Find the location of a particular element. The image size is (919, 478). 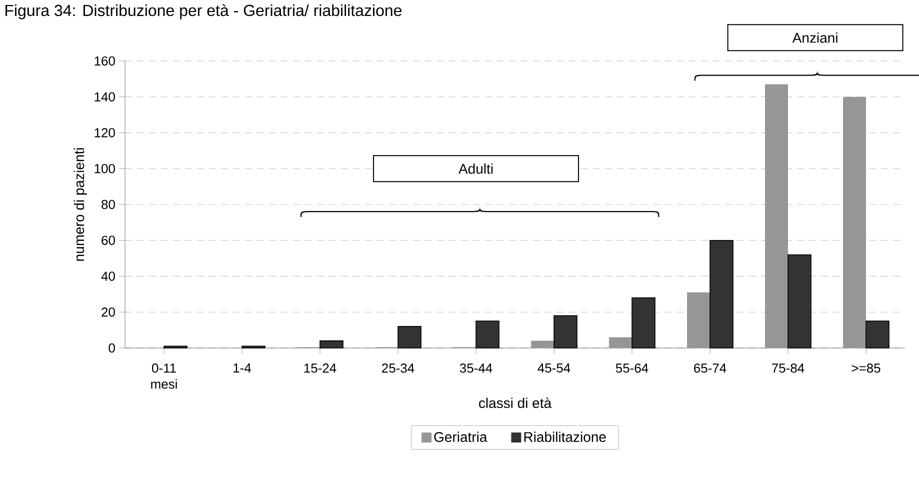

x-tick-label: 1-4 is located at coordinates (243, 368).